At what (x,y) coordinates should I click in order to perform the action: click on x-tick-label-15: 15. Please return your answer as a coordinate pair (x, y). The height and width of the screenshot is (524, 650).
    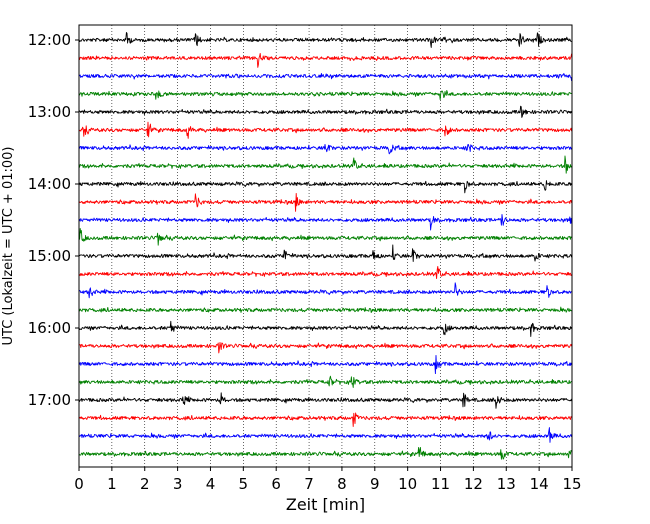
    Looking at the image, I should click on (571, 484).